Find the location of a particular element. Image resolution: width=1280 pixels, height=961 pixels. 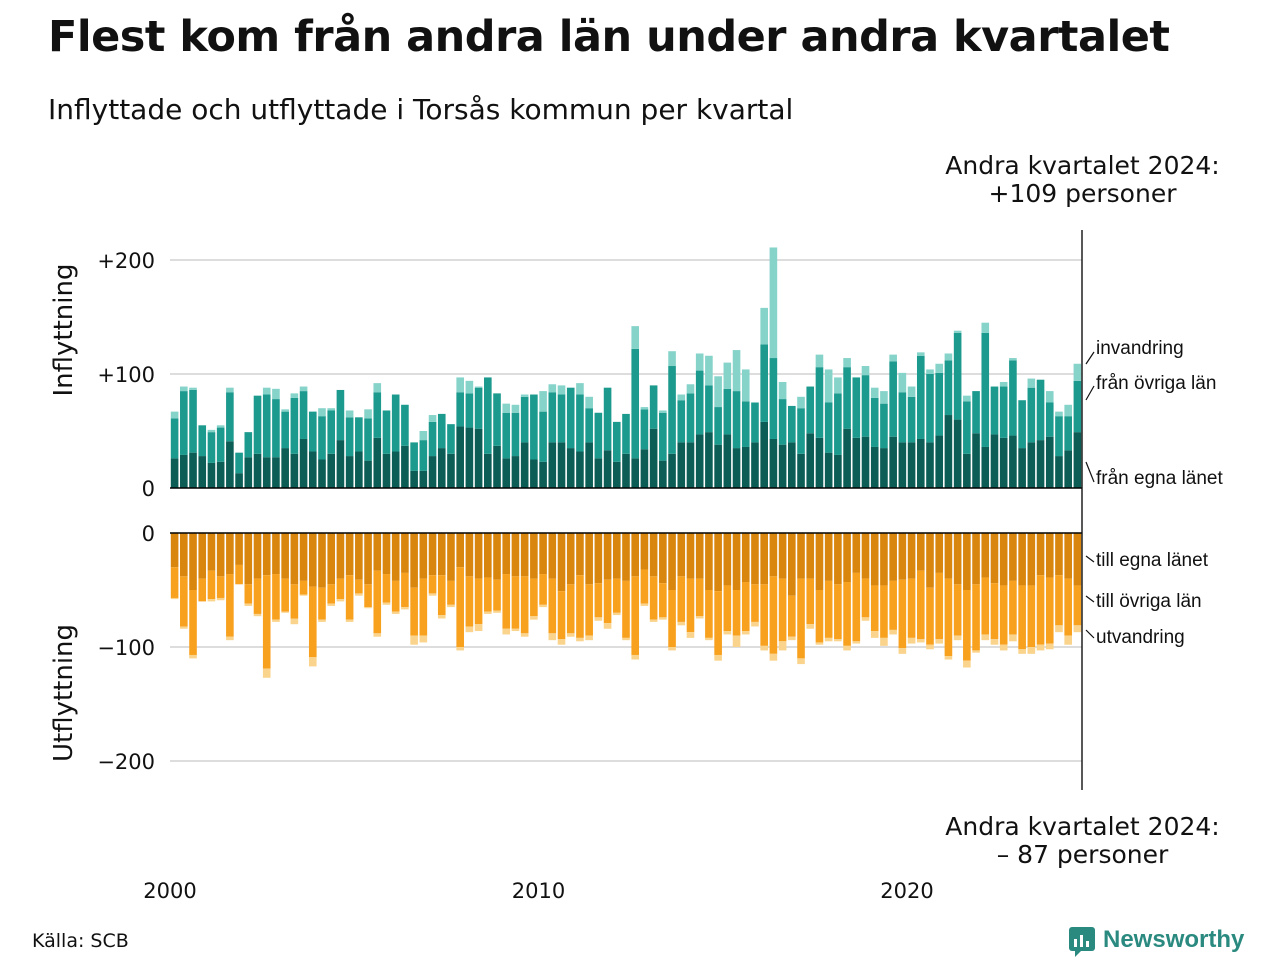

newsworthy-logo: Newsworthy is located at coordinates (1156, 940).